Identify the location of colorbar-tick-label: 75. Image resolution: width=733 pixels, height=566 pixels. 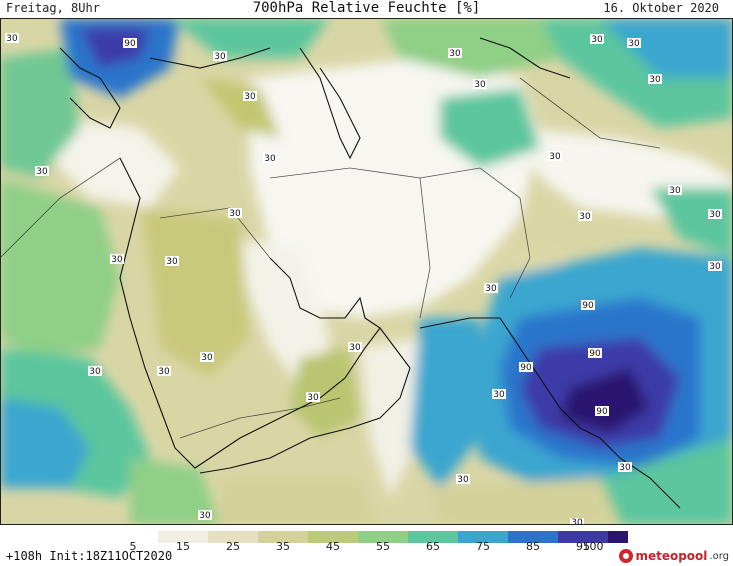
(483, 546).